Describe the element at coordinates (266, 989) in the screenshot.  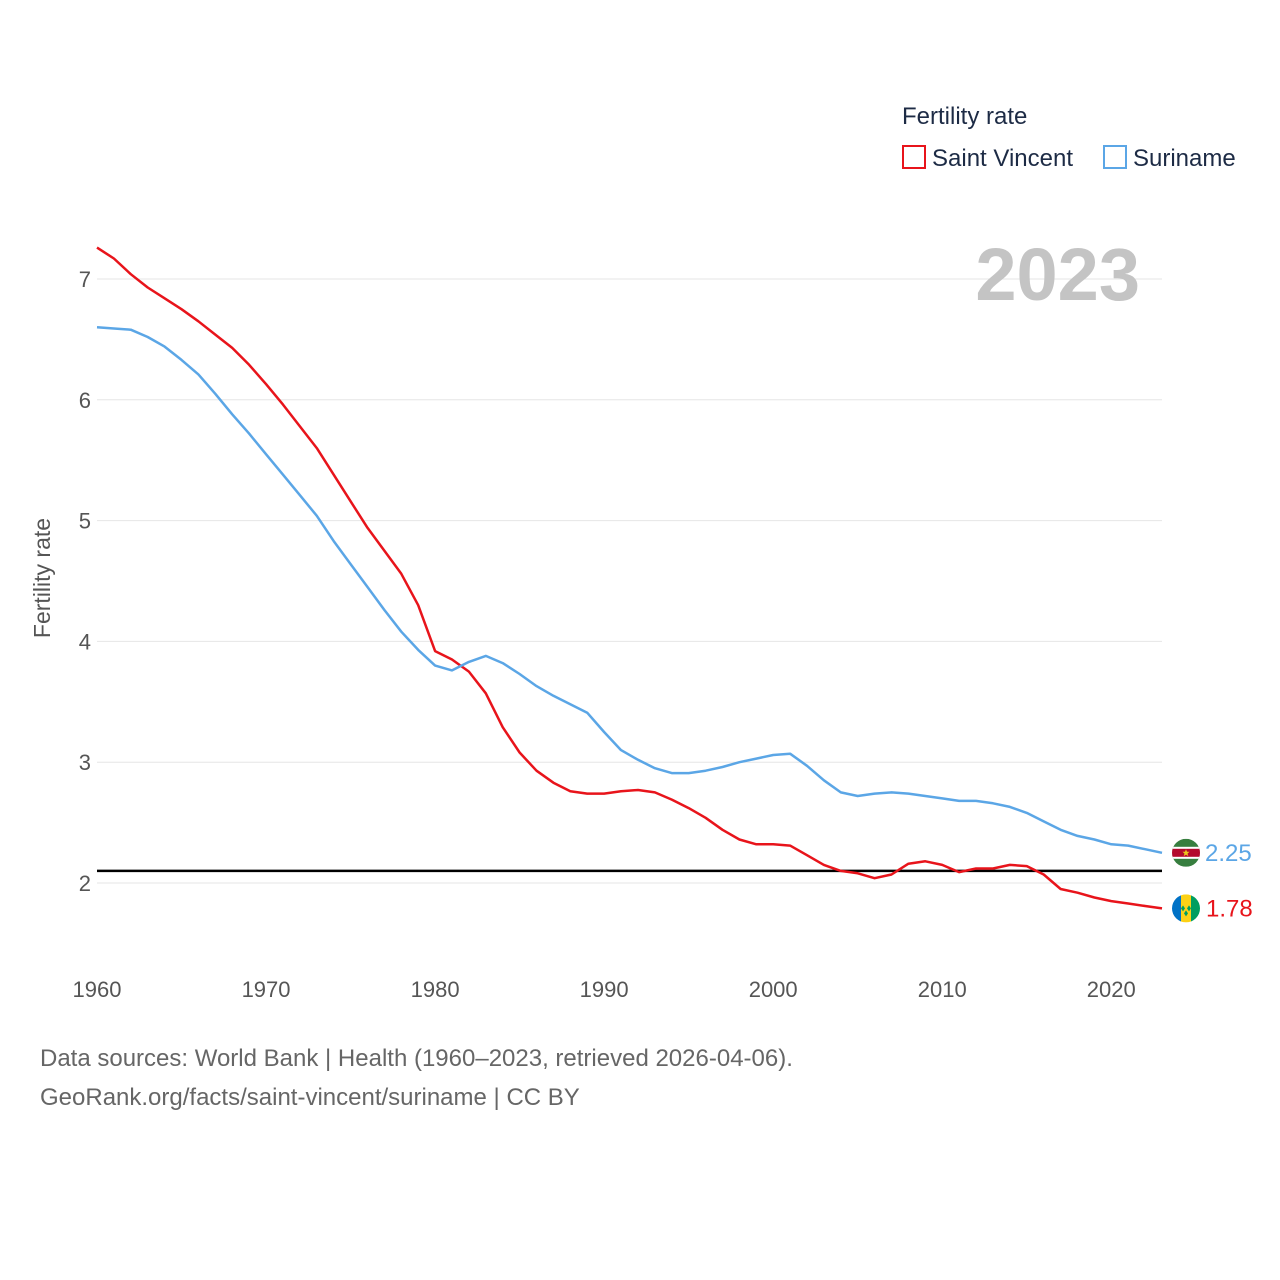
I see `x-tick-label: 1970` at that location.